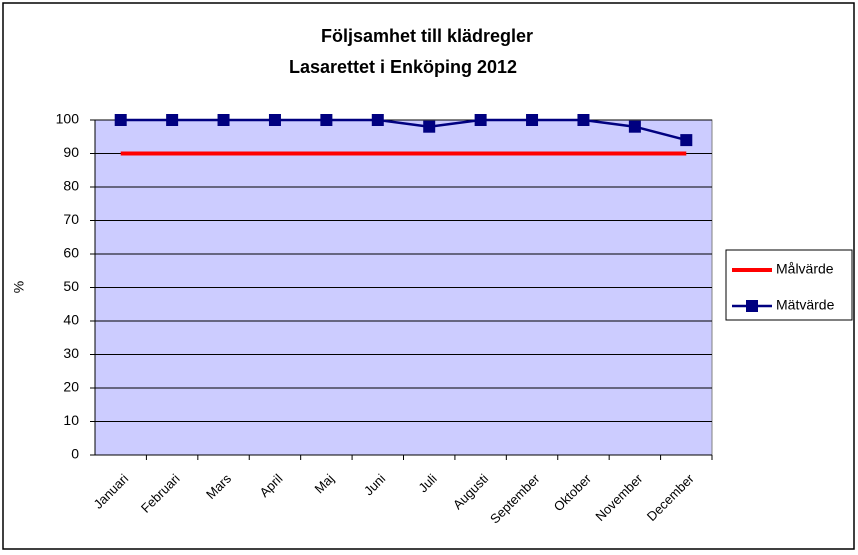 The width and height of the screenshot is (858, 555). I want to click on chart-subtitle: Lasarettet i Enköping 2012, so click(403, 67).